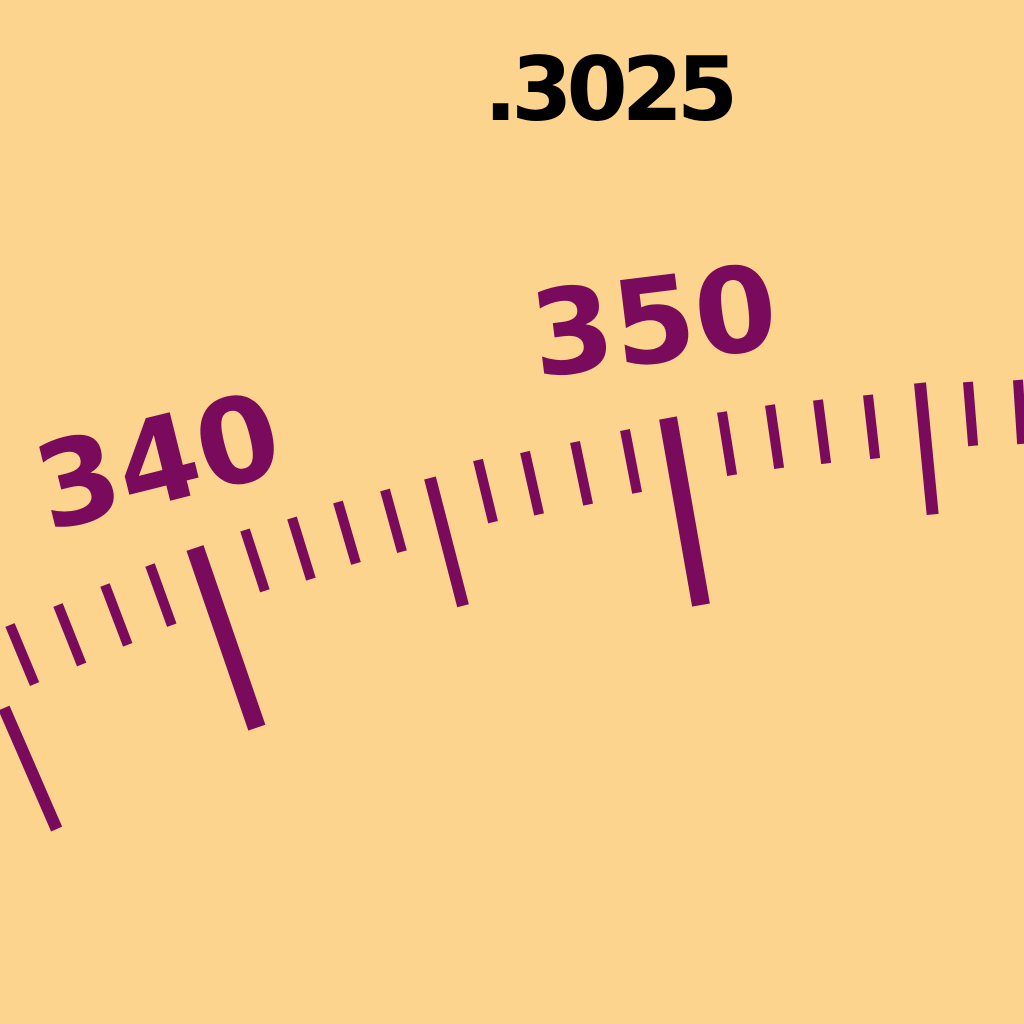 The width and height of the screenshot is (1024, 1024). Describe the element at coordinates (653, 321) in the screenshot. I see `scale-label: 350` at that location.